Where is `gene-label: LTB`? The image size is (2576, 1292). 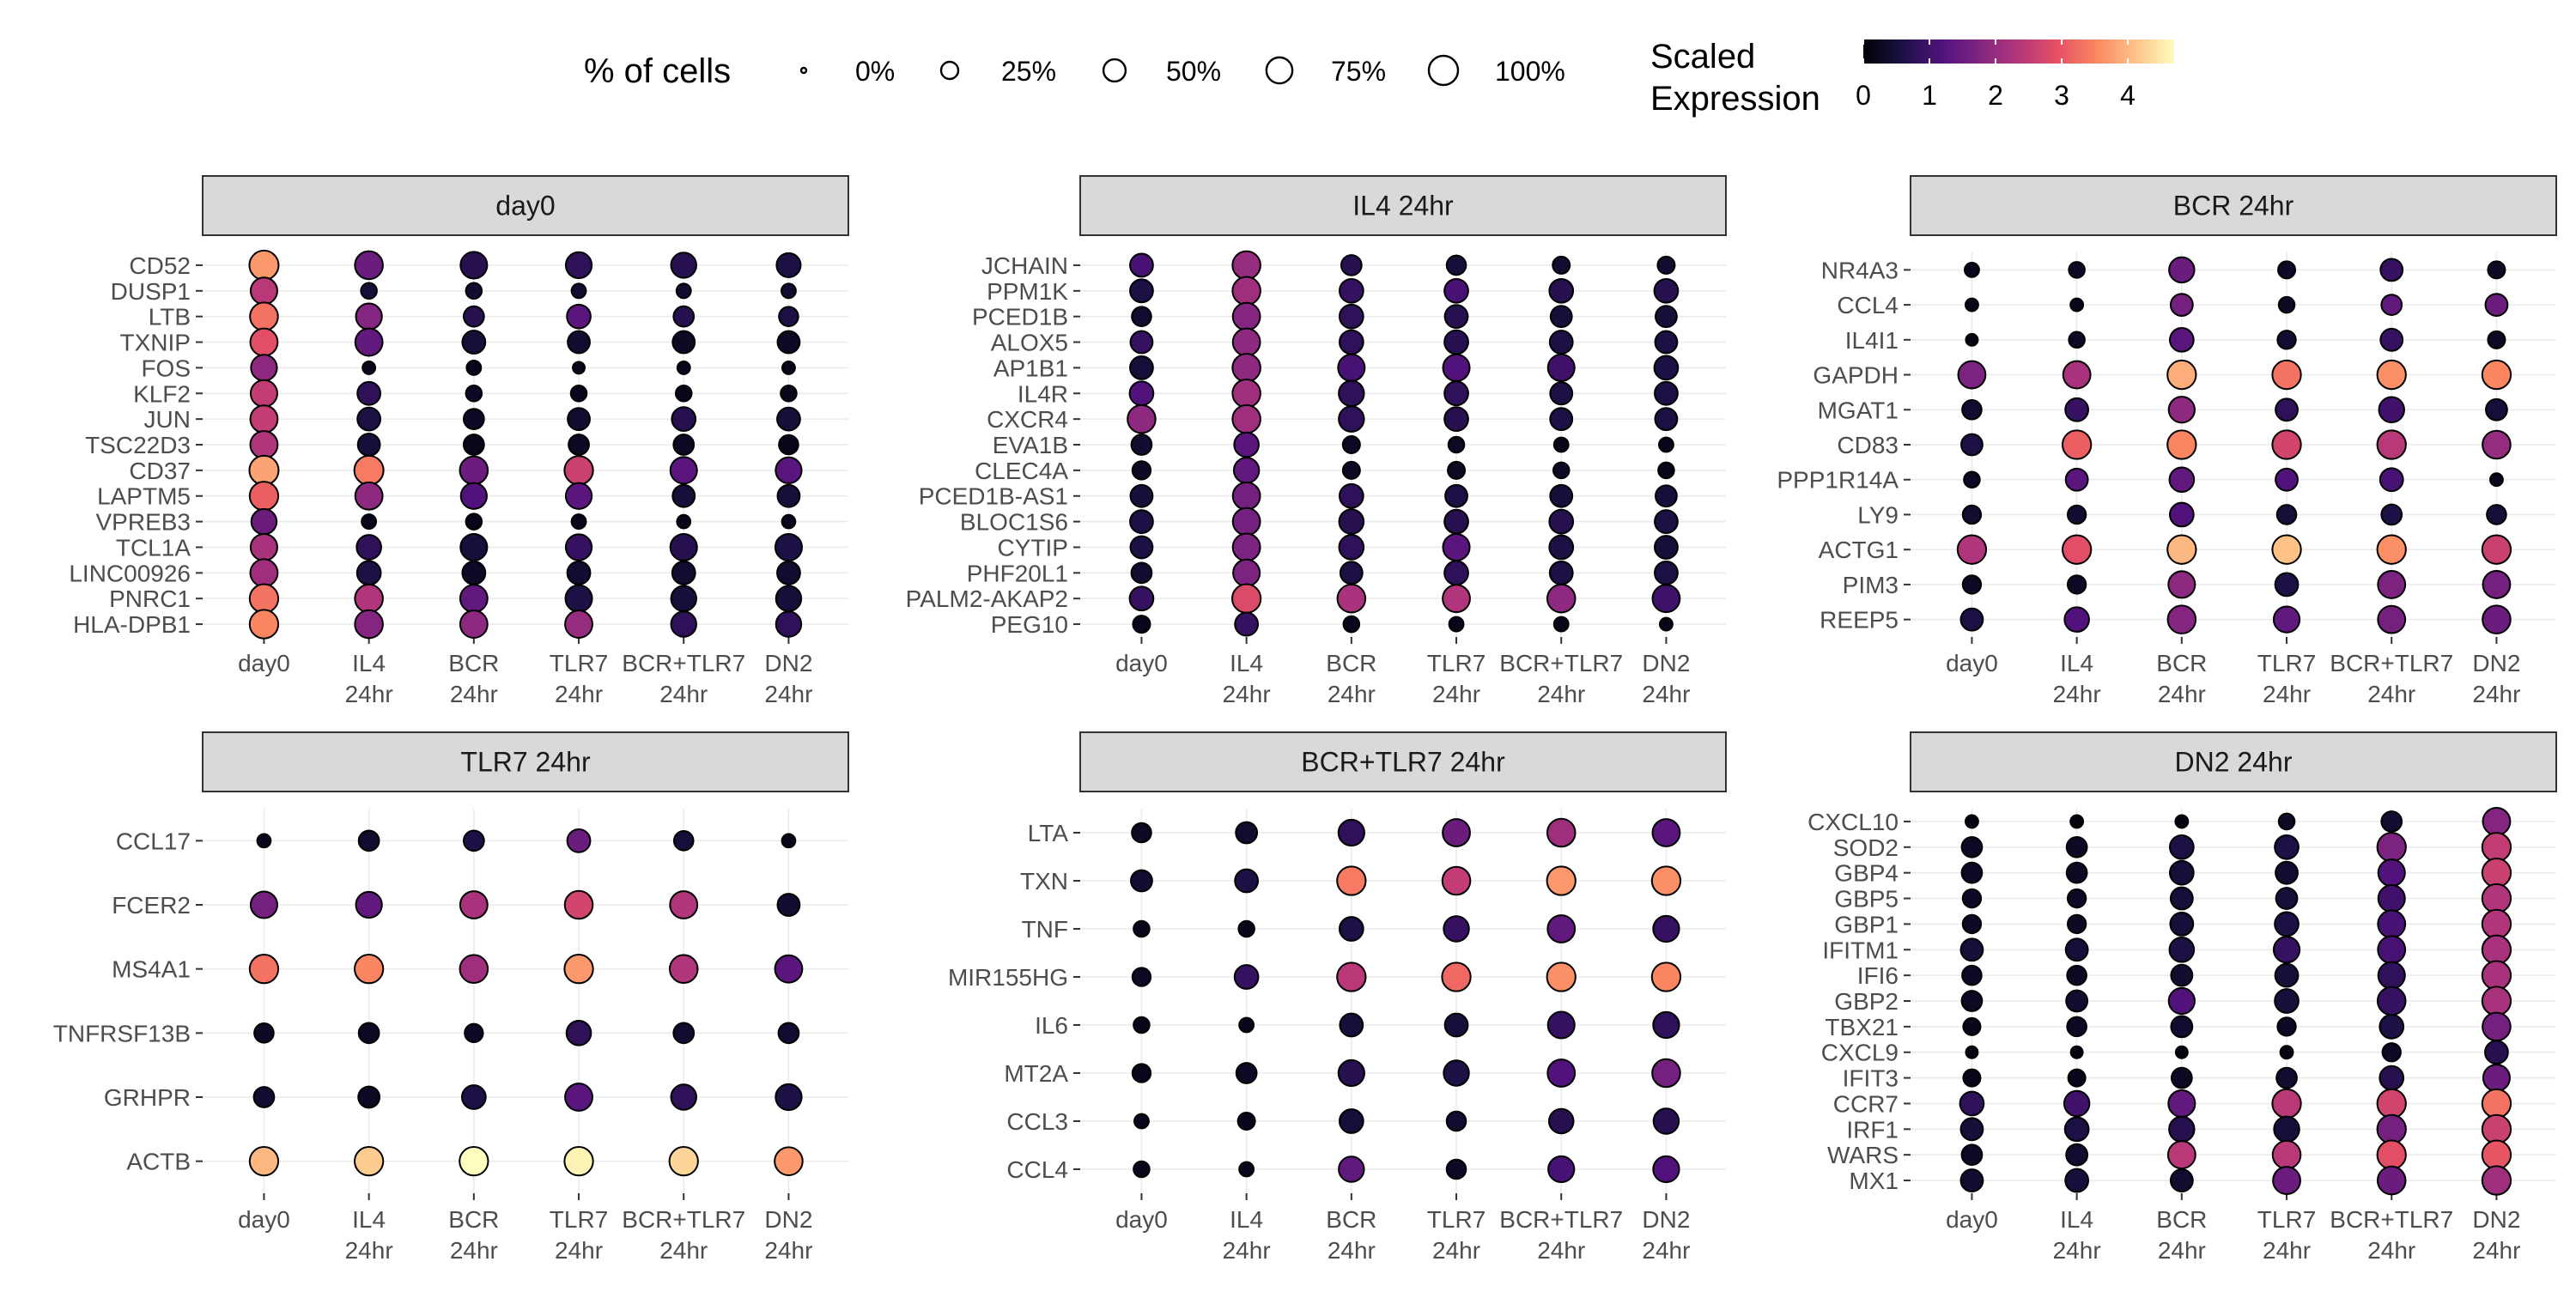
gene-label: LTB is located at coordinates (170, 317).